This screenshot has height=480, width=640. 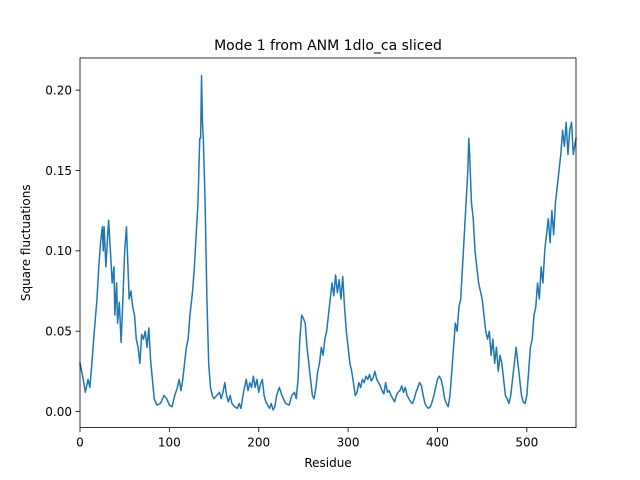 What do you see at coordinates (58, 171) in the screenshot?
I see `y-tick-label: 0.15` at bounding box center [58, 171].